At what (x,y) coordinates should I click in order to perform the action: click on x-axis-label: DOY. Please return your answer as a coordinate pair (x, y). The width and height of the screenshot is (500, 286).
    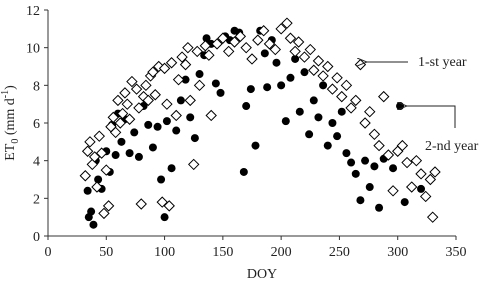
    Looking at the image, I should click on (262, 274).